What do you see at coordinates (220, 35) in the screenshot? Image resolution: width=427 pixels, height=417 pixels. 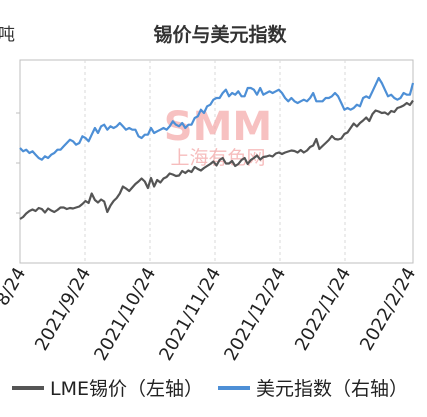 I see `chart-title: 锡价与美元指数` at bounding box center [220, 35].